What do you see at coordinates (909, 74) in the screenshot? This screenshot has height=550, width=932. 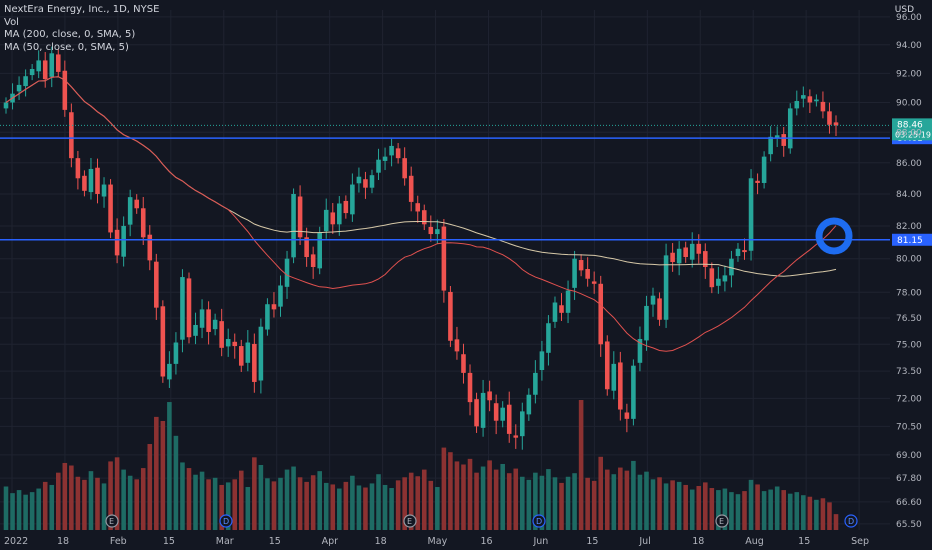 I see `price-tick-label: 92.00` at bounding box center [909, 74].